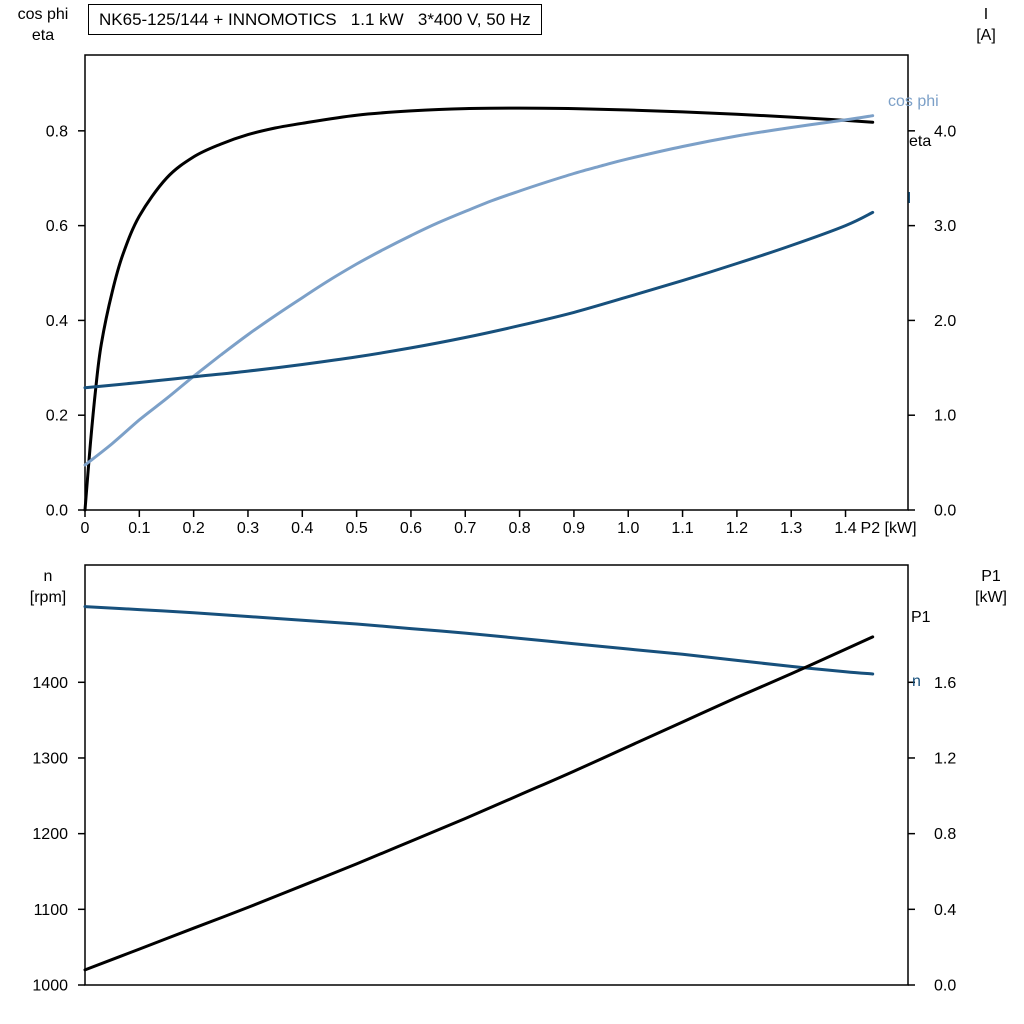  I want to click on right-tick-label: 3.0, so click(945, 226).